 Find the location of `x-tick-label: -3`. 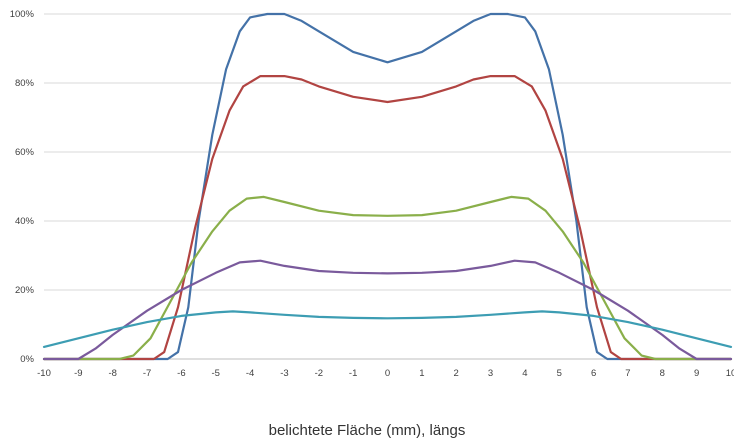

x-tick-label: -3 is located at coordinates (284, 373).